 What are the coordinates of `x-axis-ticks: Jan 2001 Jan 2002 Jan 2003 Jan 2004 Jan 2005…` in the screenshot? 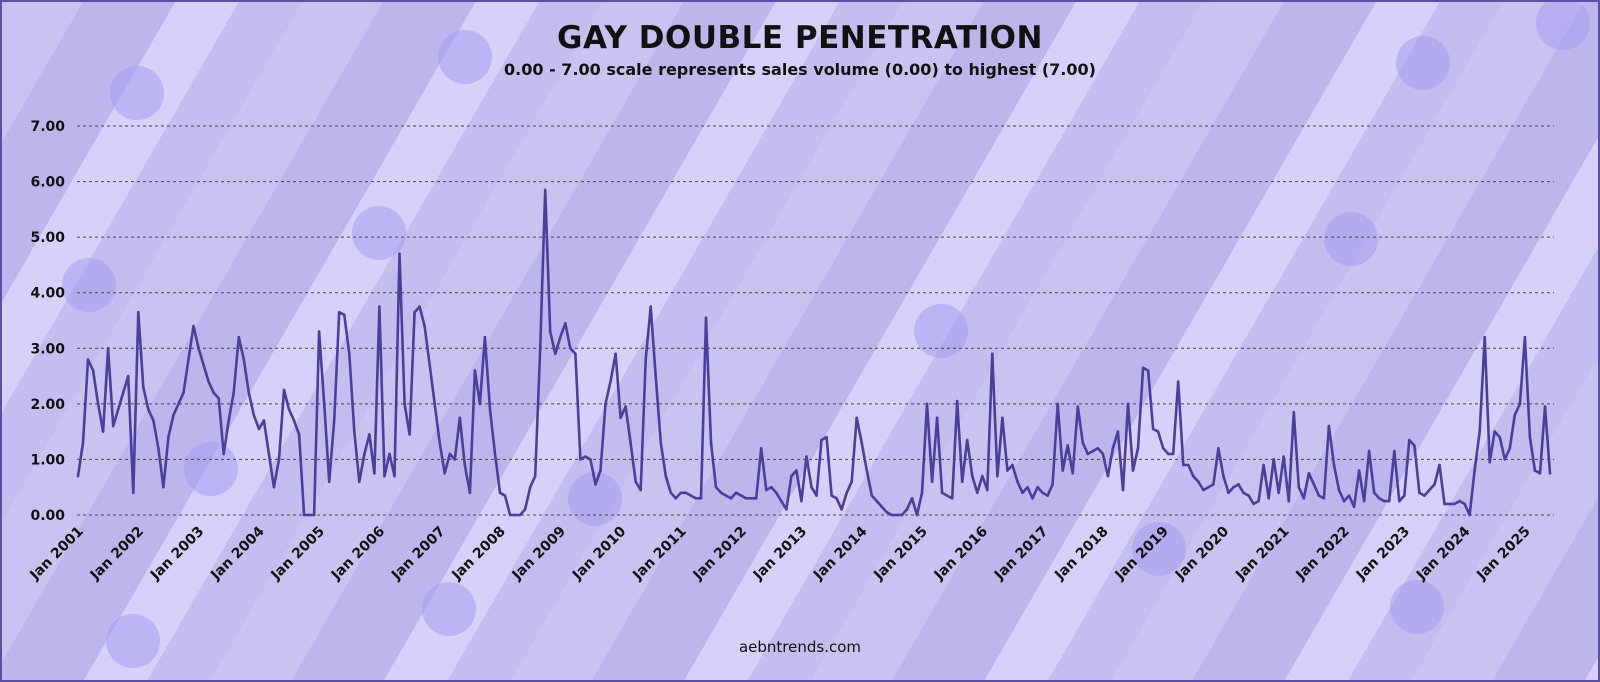 It's located at (779, 553).